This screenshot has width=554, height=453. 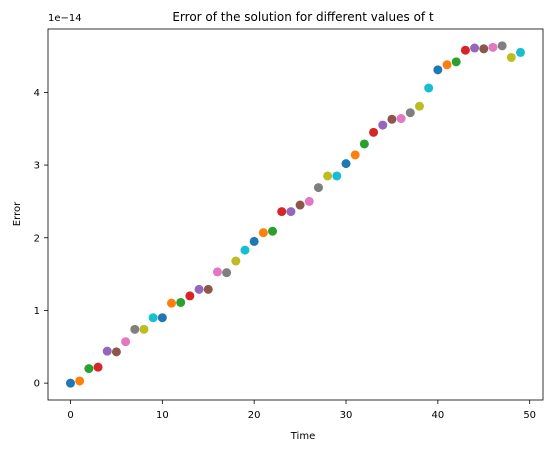 What do you see at coordinates (529, 415) in the screenshot?
I see `x-tick-label: 50` at bounding box center [529, 415].